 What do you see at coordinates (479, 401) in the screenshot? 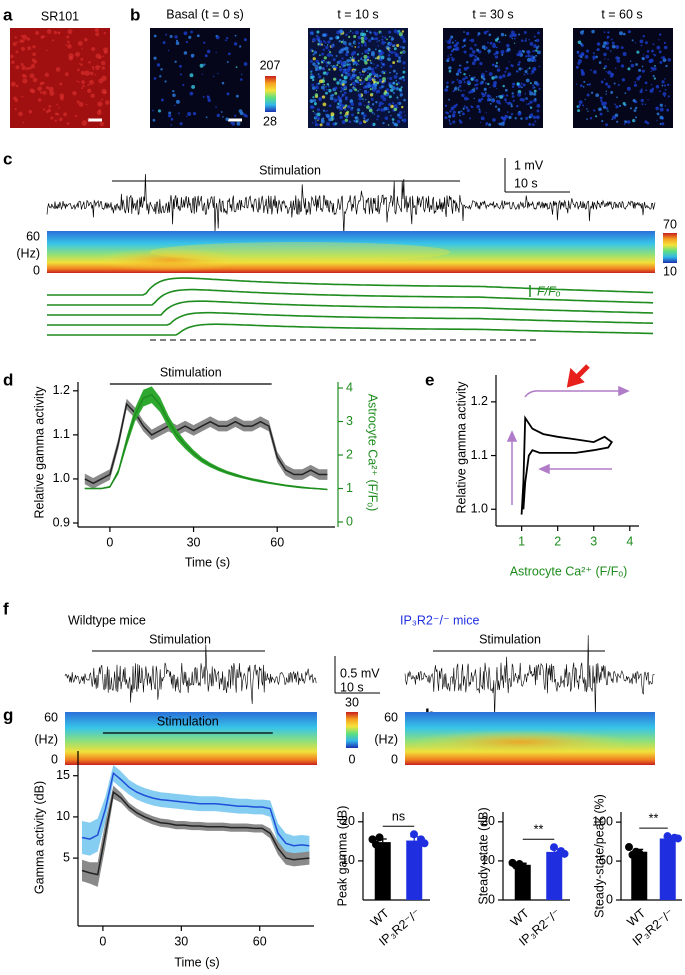
I see `y-tick-label: 1.2` at bounding box center [479, 401].